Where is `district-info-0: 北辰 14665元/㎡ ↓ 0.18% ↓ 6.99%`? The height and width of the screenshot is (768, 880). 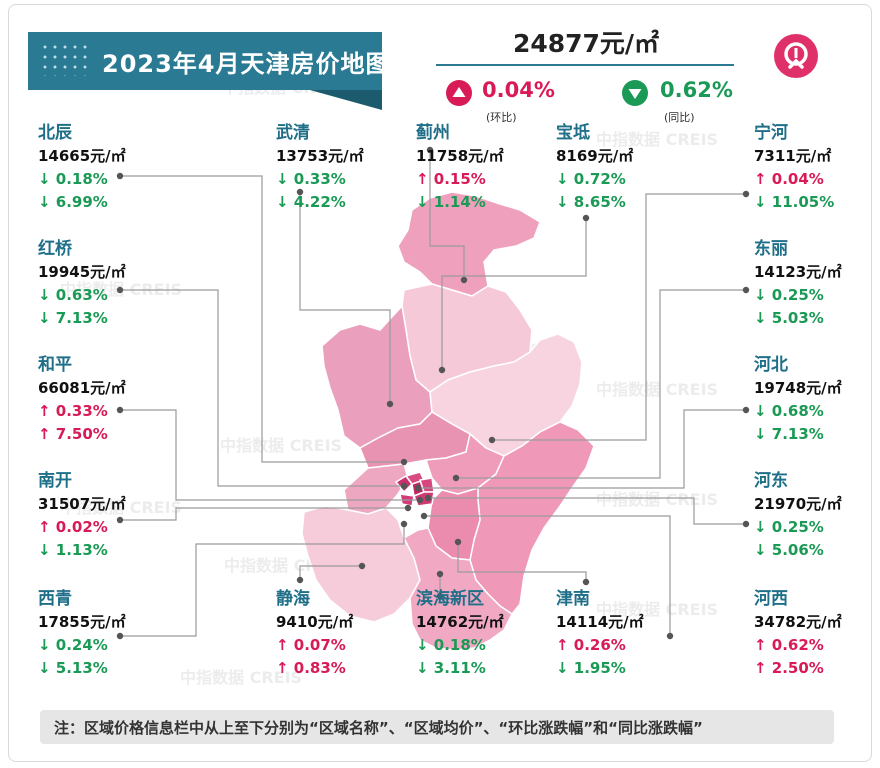
district-info-0: 北辰 14665元/㎡ ↓ 0.18% ↓ 6.99% is located at coordinates (98, 168).